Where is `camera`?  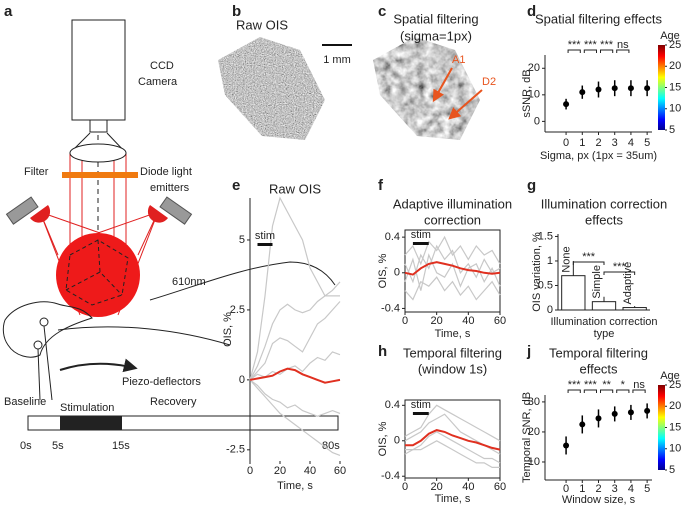 camera is located at coordinates (98, 70).